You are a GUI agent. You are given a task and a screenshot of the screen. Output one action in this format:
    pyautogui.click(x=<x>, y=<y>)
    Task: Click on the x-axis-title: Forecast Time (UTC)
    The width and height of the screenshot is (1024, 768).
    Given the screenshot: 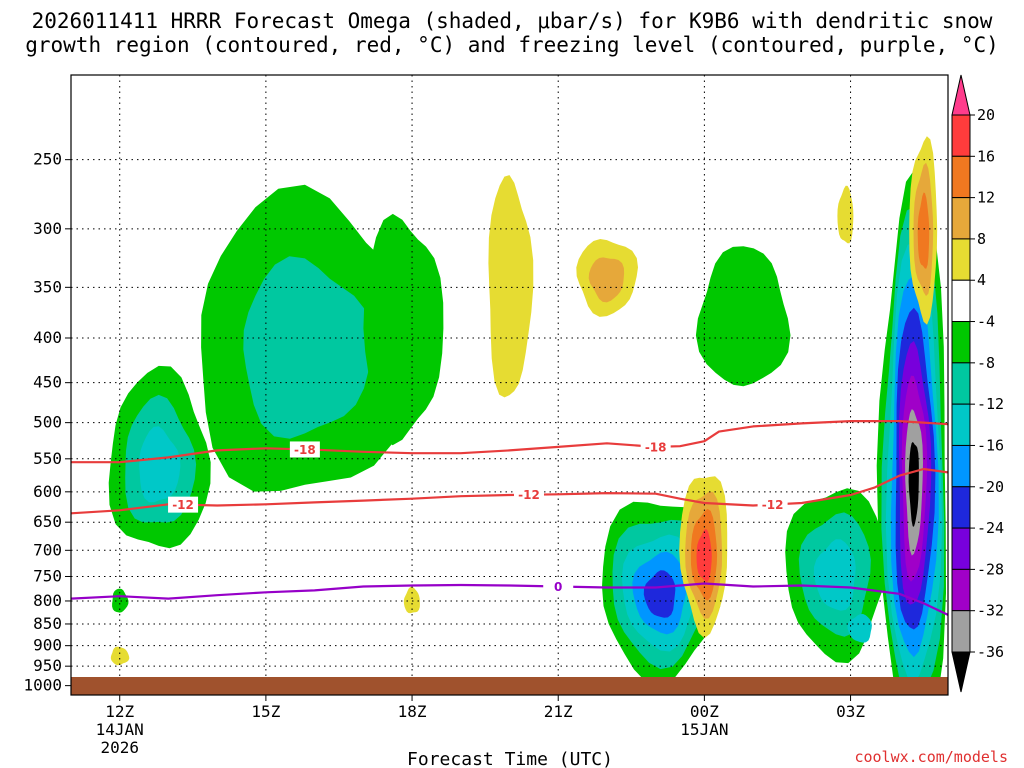 What is the action you would take?
    pyautogui.click(x=510, y=758)
    